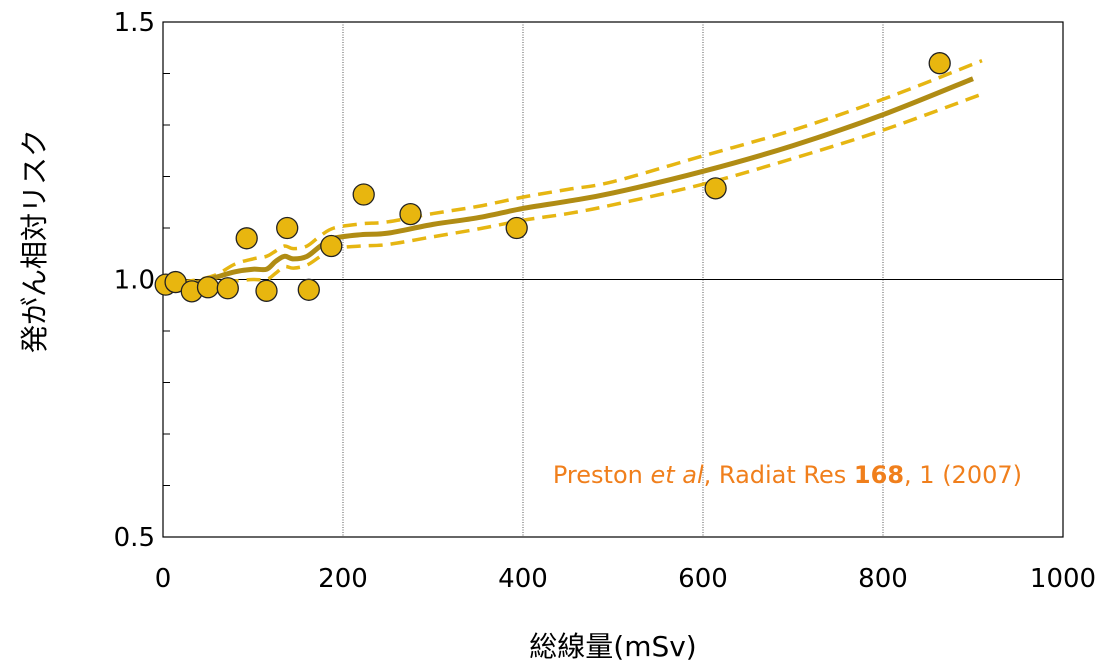  Describe the element at coordinates (134, 23) in the screenshot. I see `y-tick-label: 1.5` at that location.